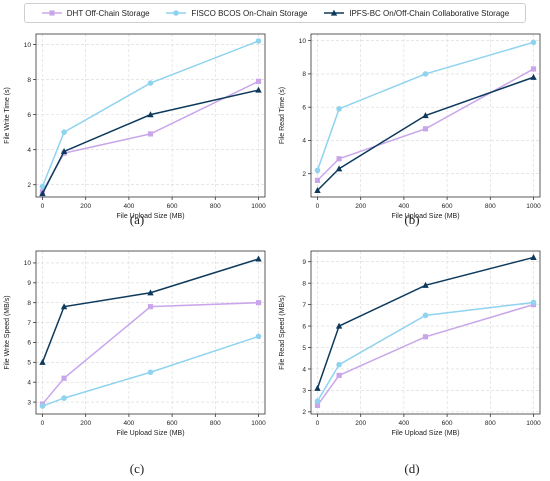 This screenshot has width=550, height=481. Describe the element at coordinates (249, 13) in the screenshot. I see `legend-label: FISCO BCOS On-Chain Storage` at that location.